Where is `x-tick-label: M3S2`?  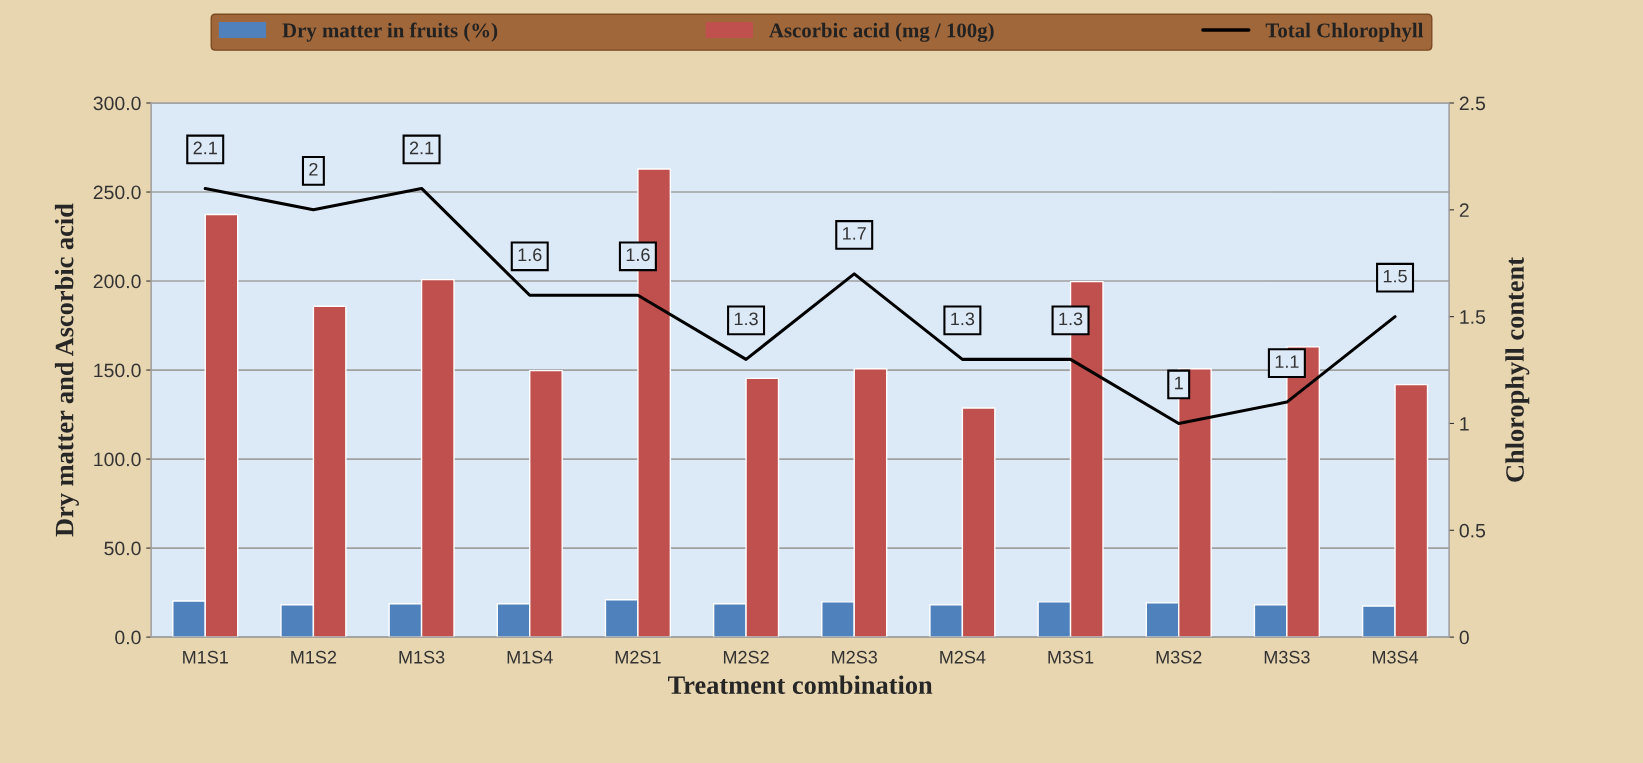 x-tick-label: M3S2 is located at coordinates (1179, 657).